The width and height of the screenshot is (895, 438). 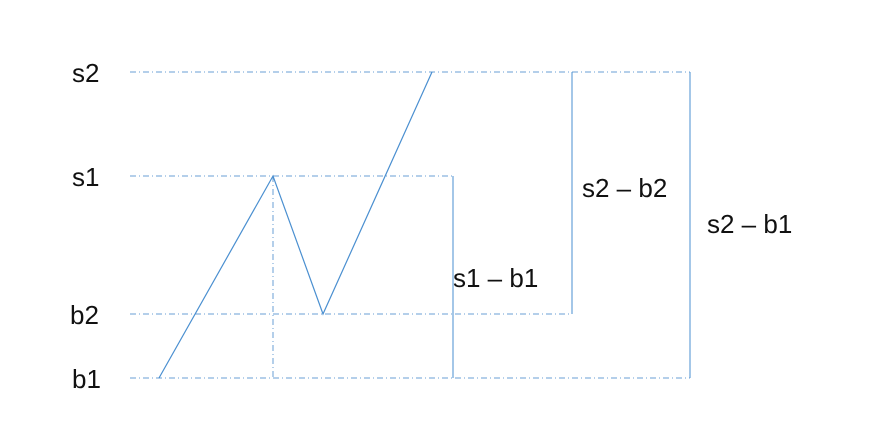 What do you see at coordinates (496, 278) in the screenshot?
I see `diff-label-s1-b1: s1 – b1` at bounding box center [496, 278].